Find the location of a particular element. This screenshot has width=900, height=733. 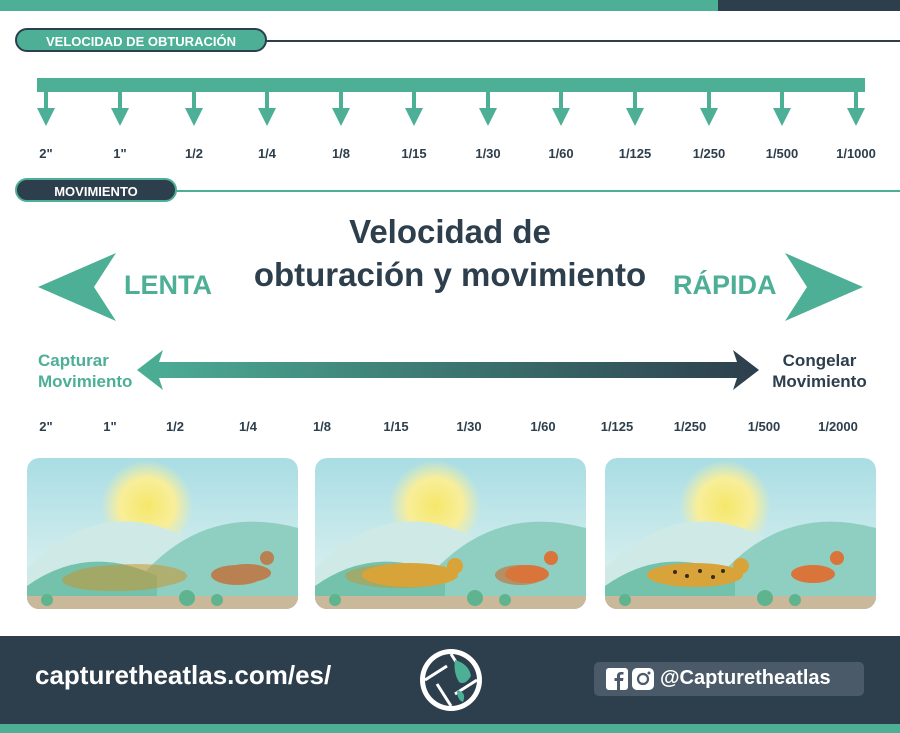

scene-medium-motion is located at coordinates (450, 533).